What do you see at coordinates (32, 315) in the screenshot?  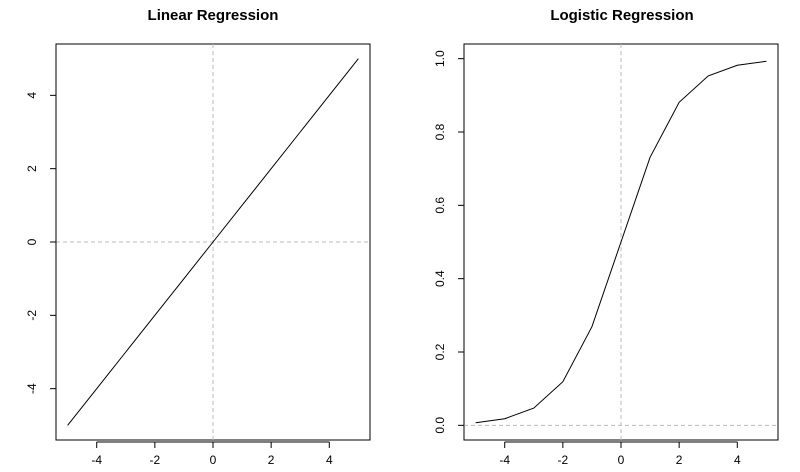 I see `linear-regression-y-tick-label: -2` at bounding box center [32, 315].